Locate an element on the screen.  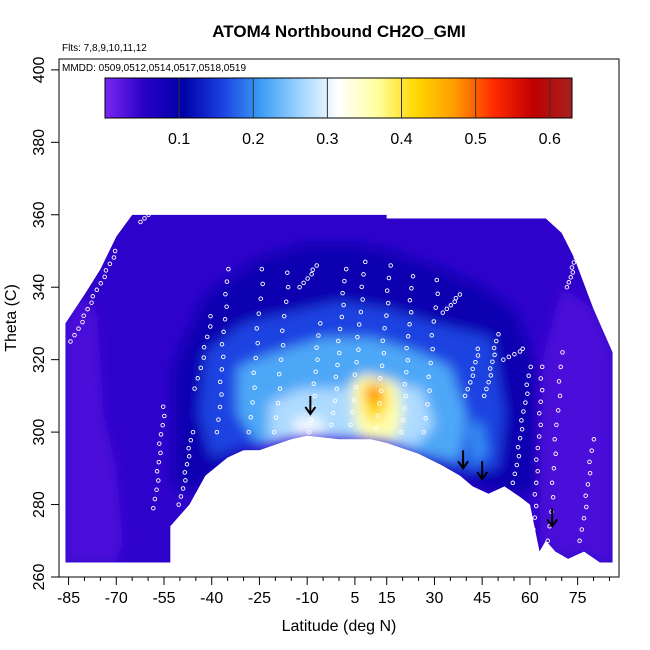
arrow-marker is located at coordinates (552, 518).